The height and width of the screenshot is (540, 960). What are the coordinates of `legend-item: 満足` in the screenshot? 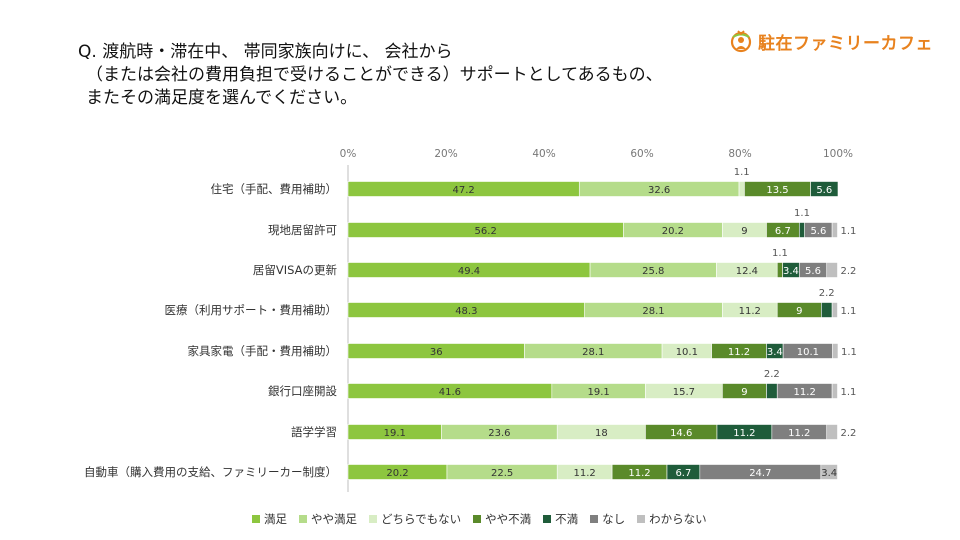 It's located at (269, 519).